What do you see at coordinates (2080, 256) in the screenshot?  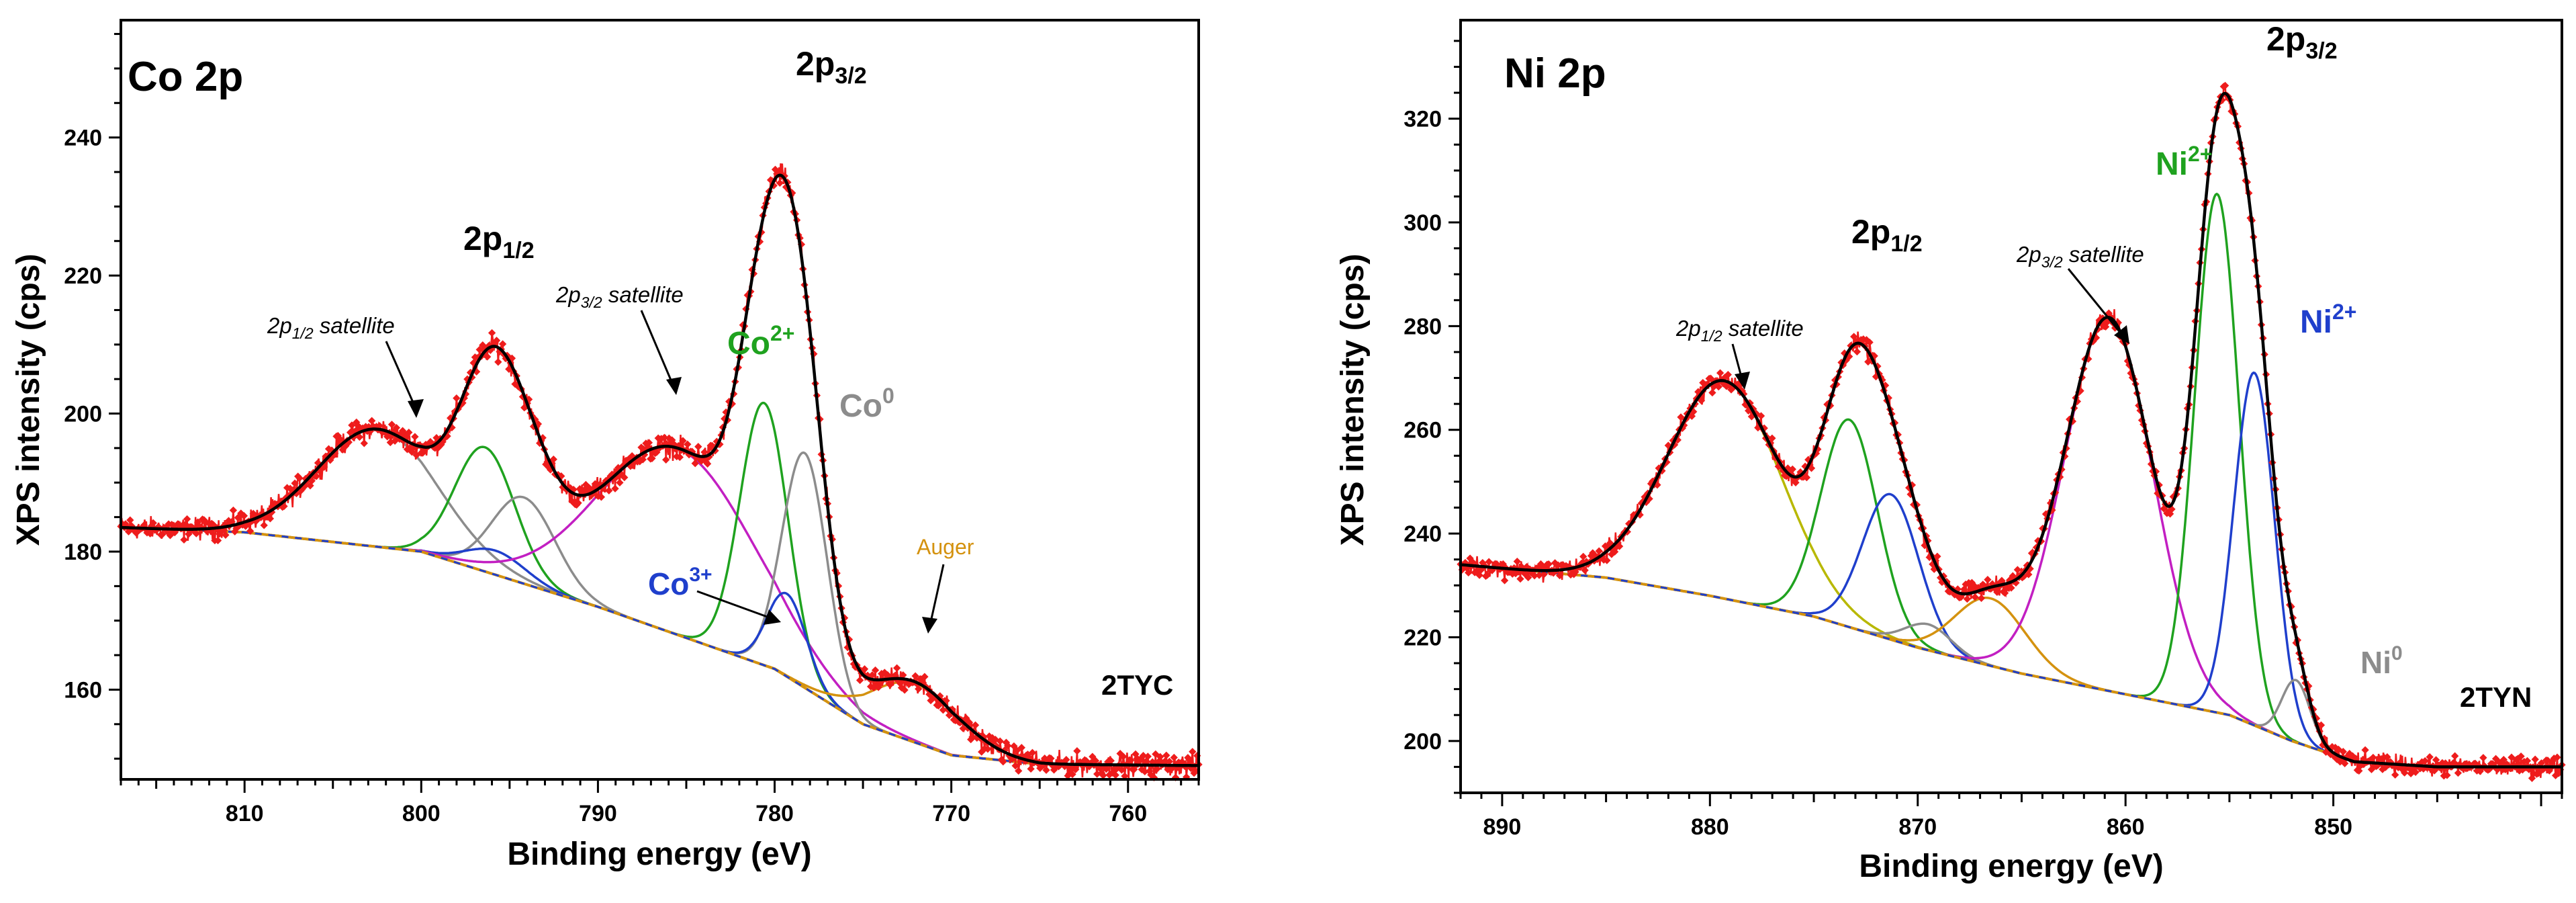 I see `ni-sat32-label: 2p3/2 satellite` at bounding box center [2080, 256].